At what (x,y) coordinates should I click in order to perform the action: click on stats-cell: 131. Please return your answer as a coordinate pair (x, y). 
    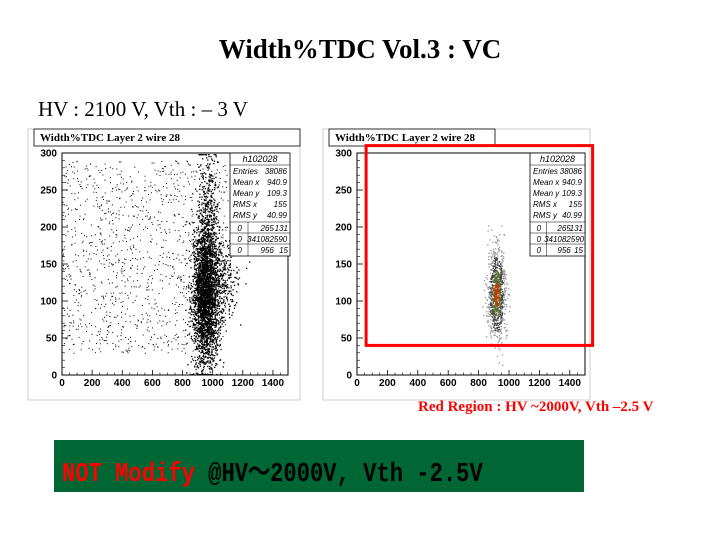
    Looking at the image, I should click on (281, 228).